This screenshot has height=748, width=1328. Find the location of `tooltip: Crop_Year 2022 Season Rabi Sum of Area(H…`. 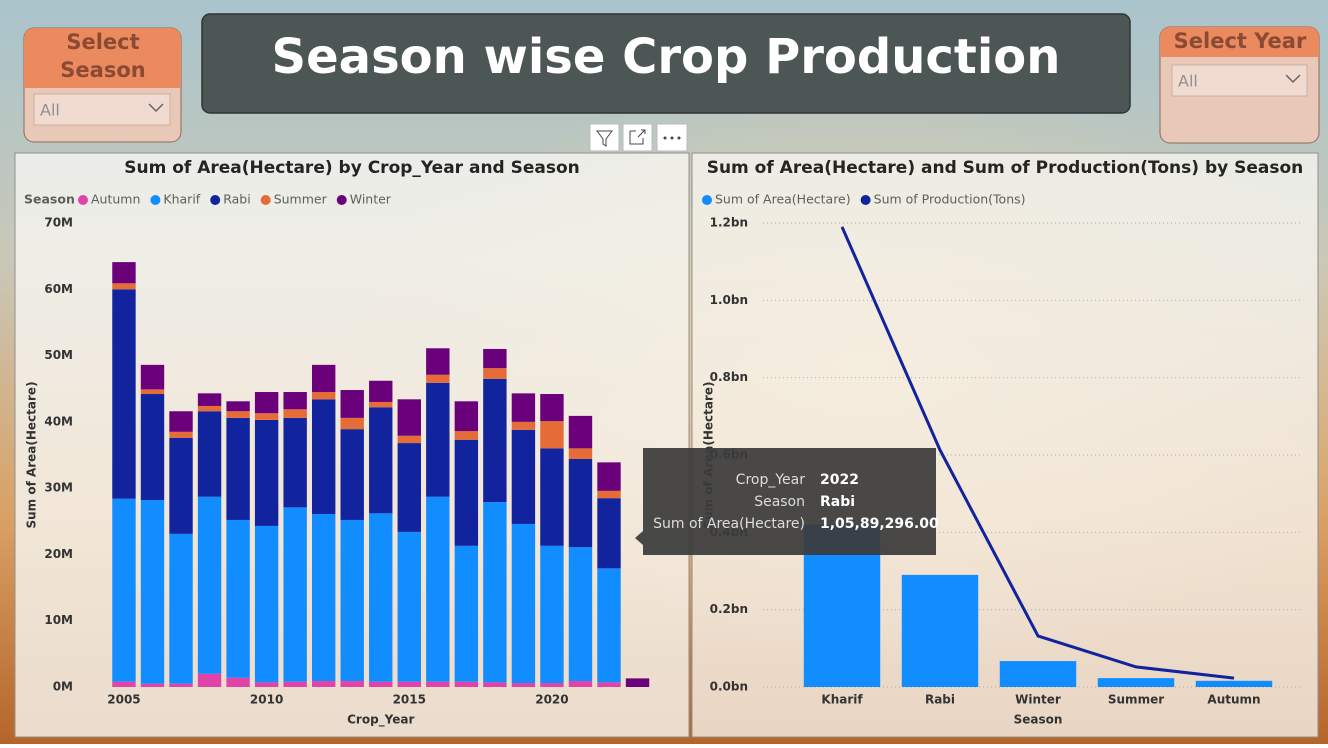

tooltip: Crop_Year 2022 Season Rabi Sum of Area(H… is located at coordinates (787, 501).